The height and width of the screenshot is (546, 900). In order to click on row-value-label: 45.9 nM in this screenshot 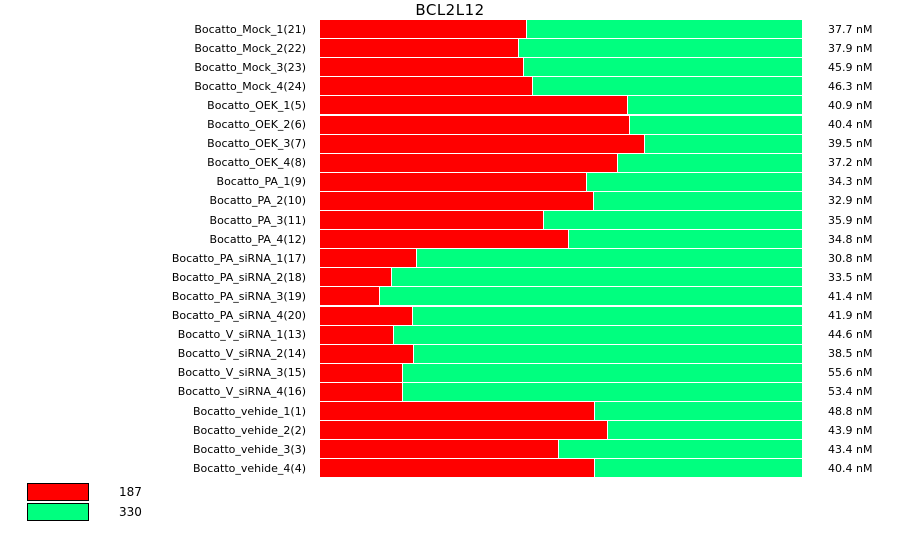, I will do `click(850, 67)`.